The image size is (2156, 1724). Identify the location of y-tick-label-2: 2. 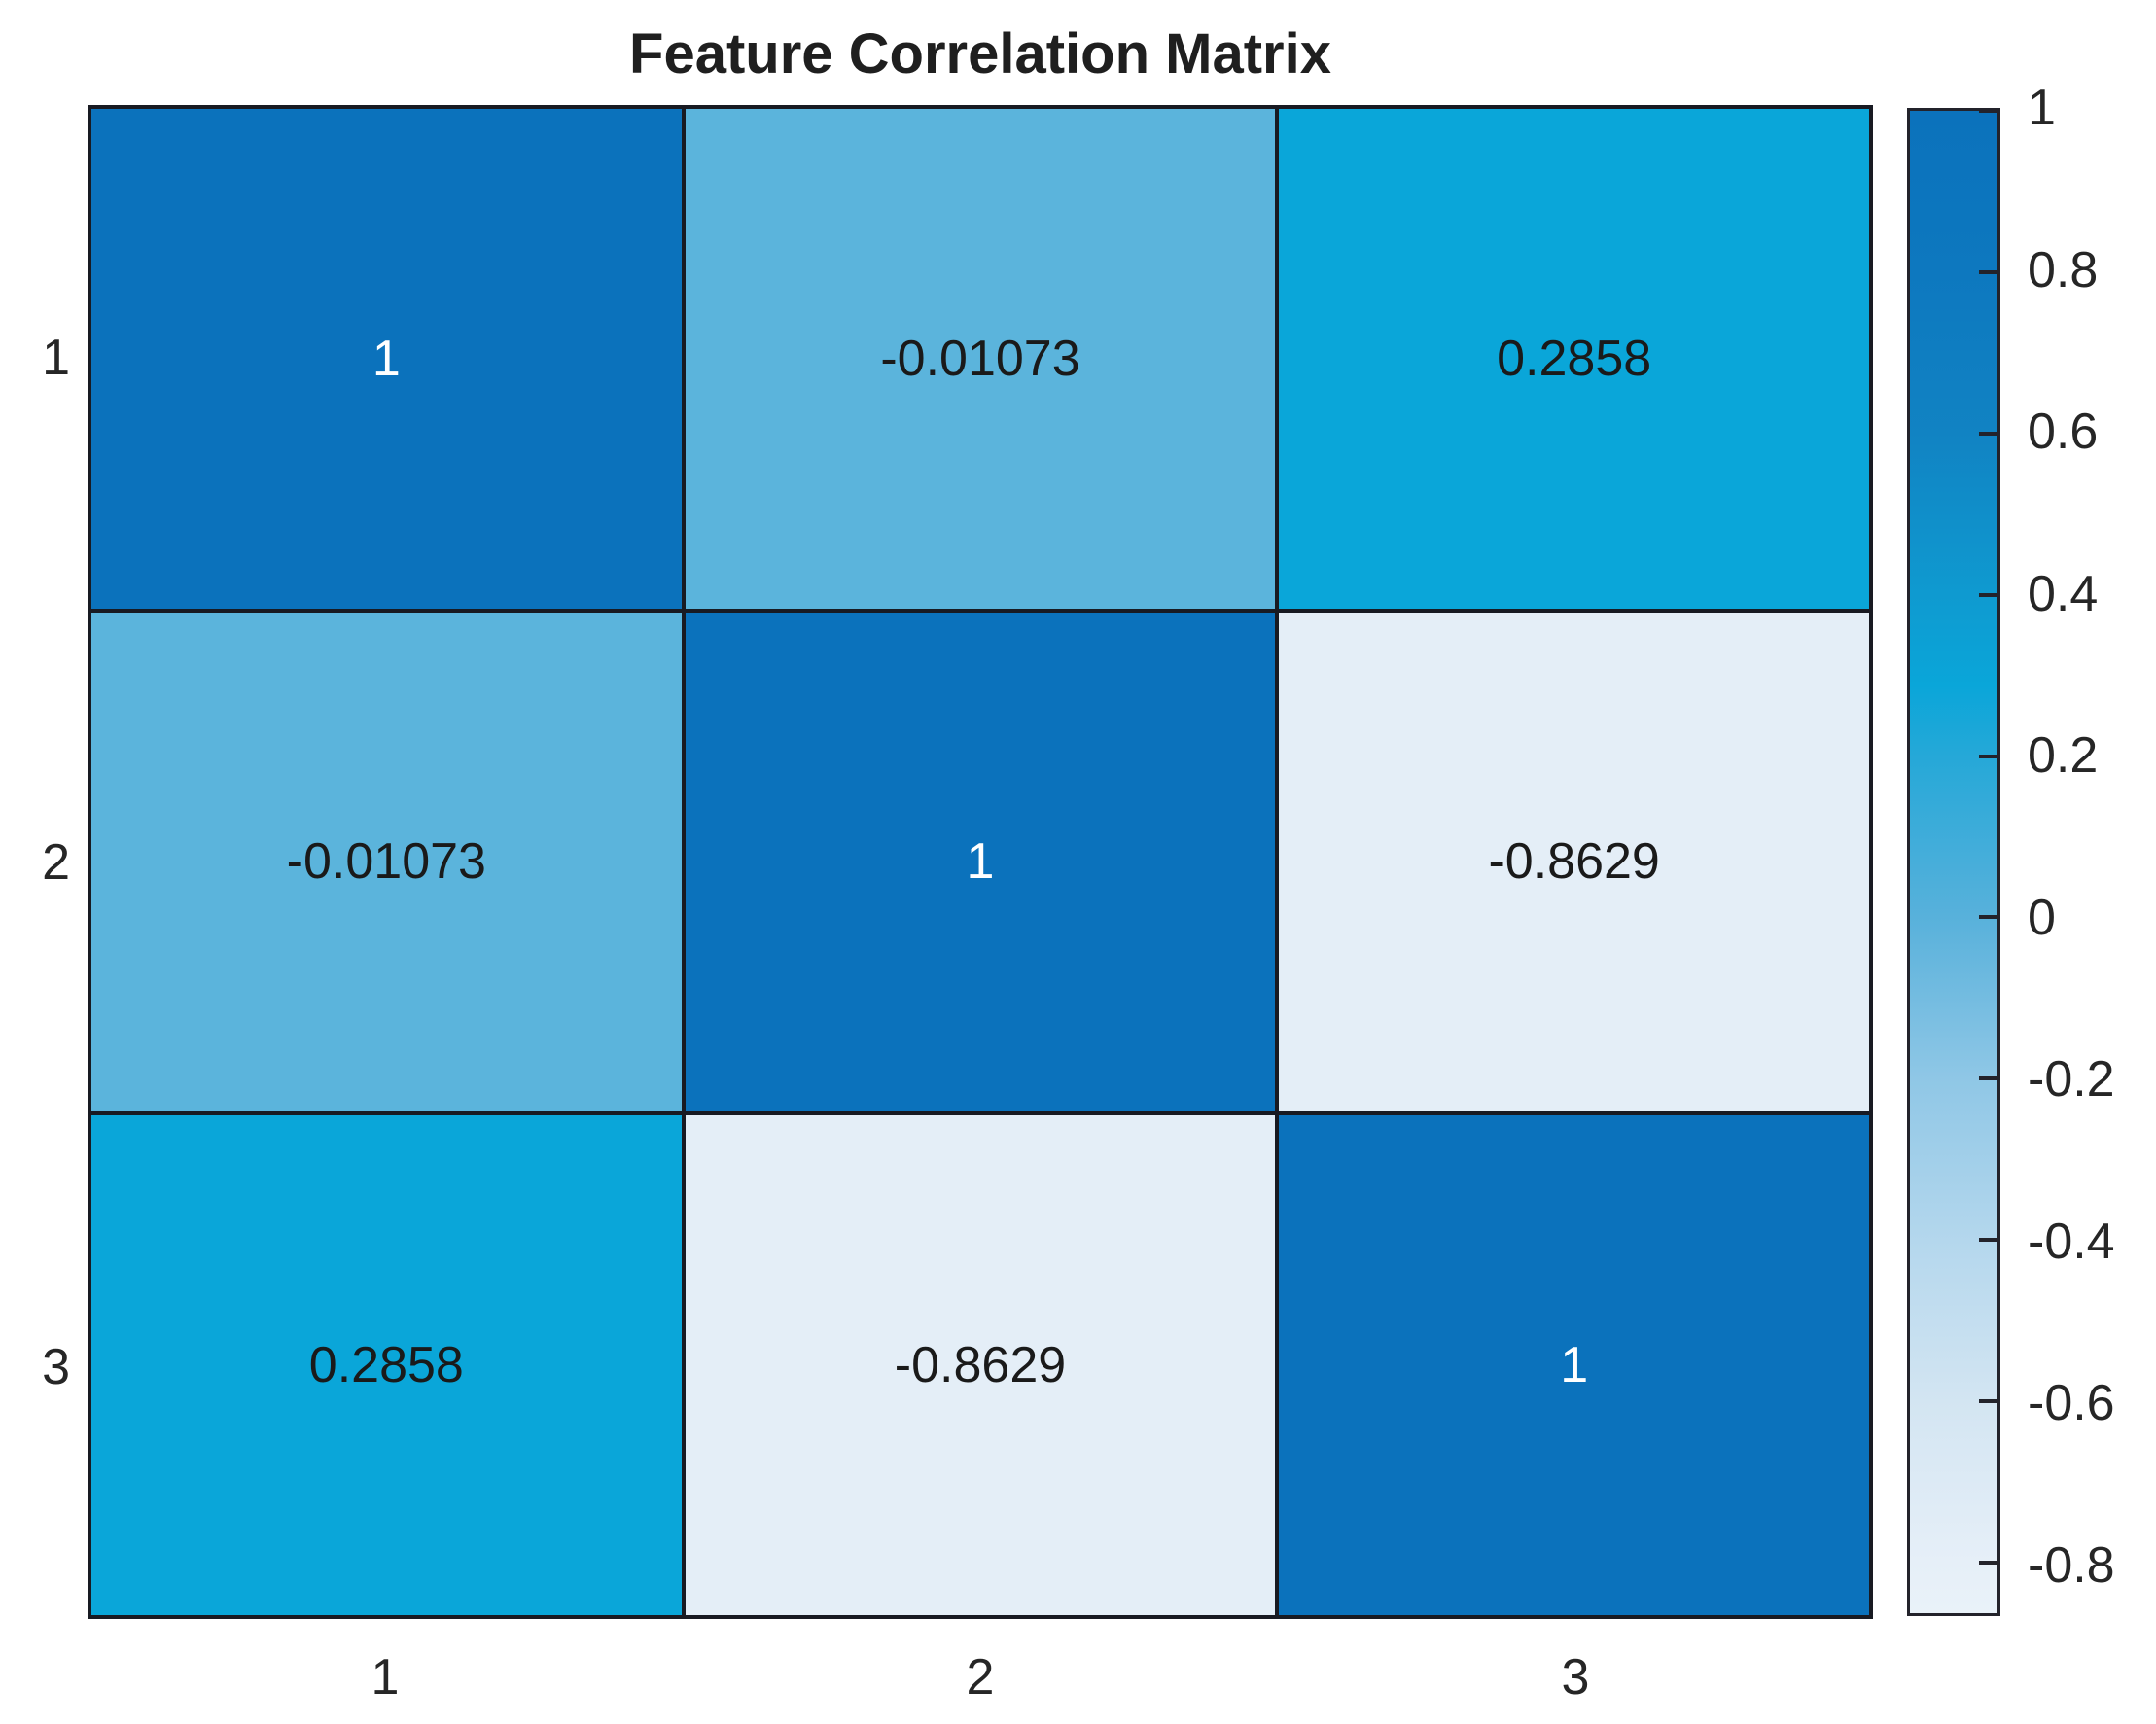
(56, 863).